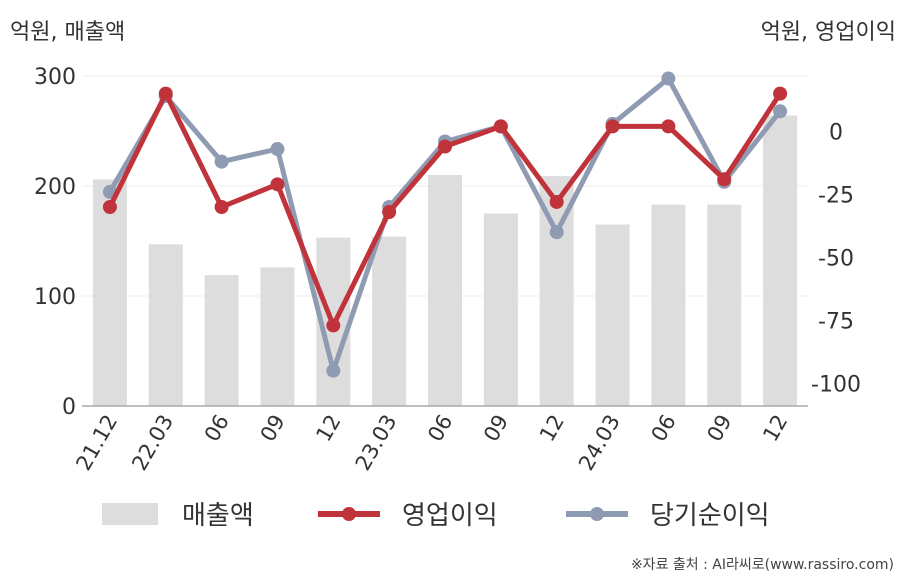  Describe the element at coordinates (836, 195) in the screenshot. I see `y-right-tick-label: -25` at that location.